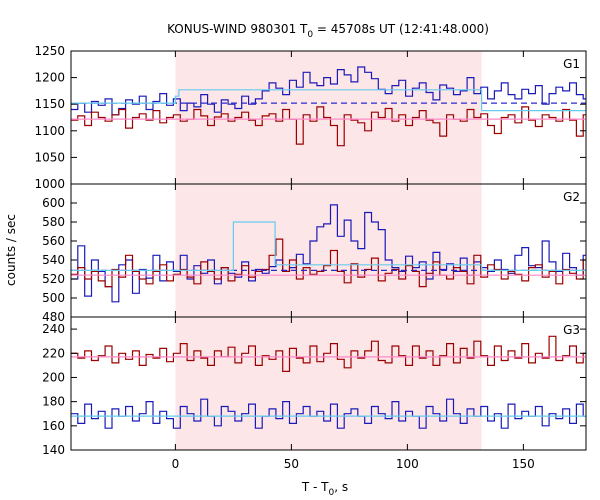 The height and width of the screenshot is (500, 600). What do you see at coordinates (53, 426) in the screenshot?
I see `y-tick-label: 160` at bounding box center [53, 426].